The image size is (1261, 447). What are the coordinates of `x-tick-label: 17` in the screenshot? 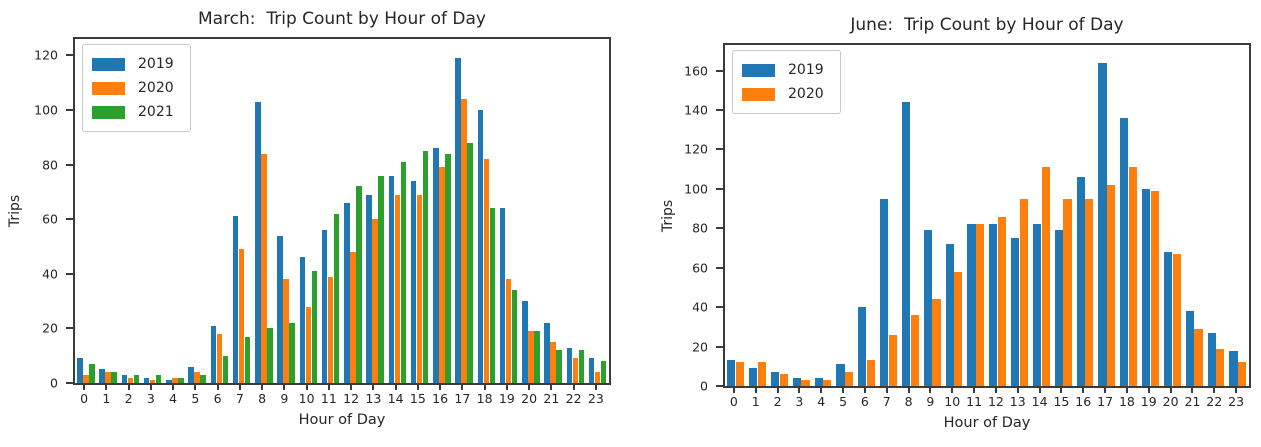 It's located at (1105, 401).